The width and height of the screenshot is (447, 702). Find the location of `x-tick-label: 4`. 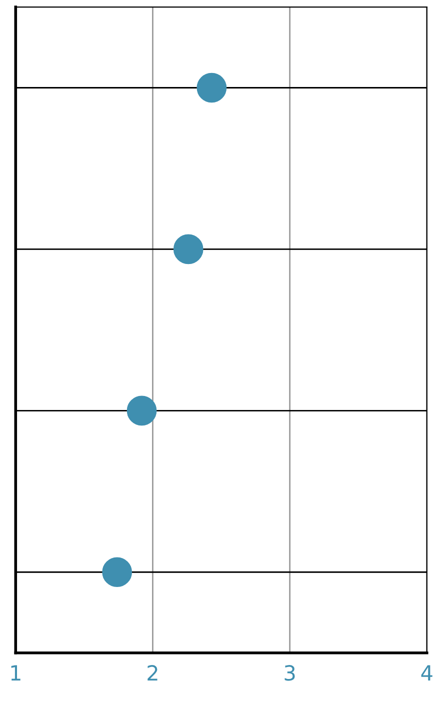

x-tick-label: 4 is located at coordinates (426, 672).